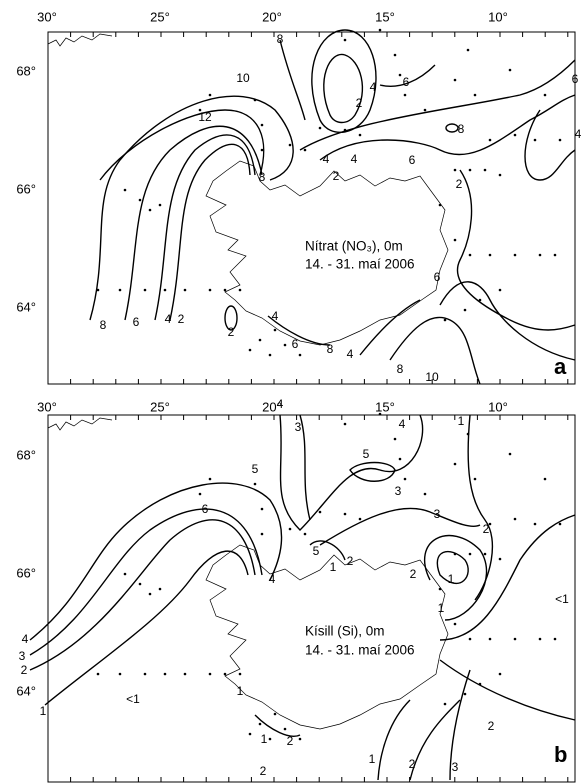 This screenshot has height=783, width=587. I want to click on longitude-label: 20°, so click(272, 16).